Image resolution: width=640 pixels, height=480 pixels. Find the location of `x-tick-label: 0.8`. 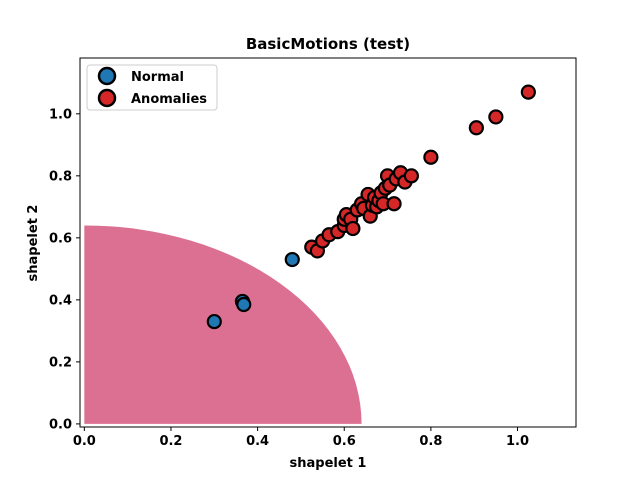

x-tick-label: 0.8 is located at coordinates (430, 441).